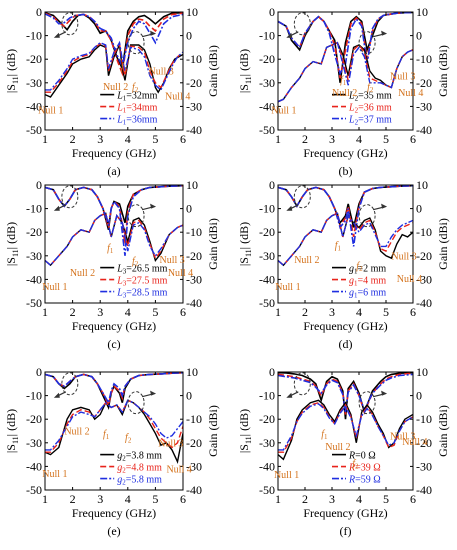  What do you see at coordinates (136, 121) in the screenshot?
I see `legend-label: L1=36mm` at bounding box center [136, 121].